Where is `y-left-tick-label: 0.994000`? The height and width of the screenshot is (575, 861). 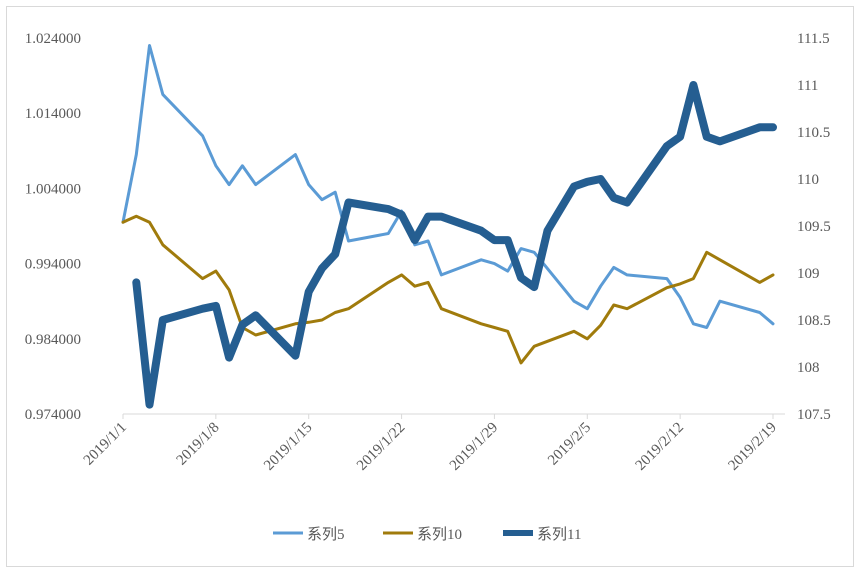 y-left-tick-label: 0.994000 is located at coordinates (53, 265).